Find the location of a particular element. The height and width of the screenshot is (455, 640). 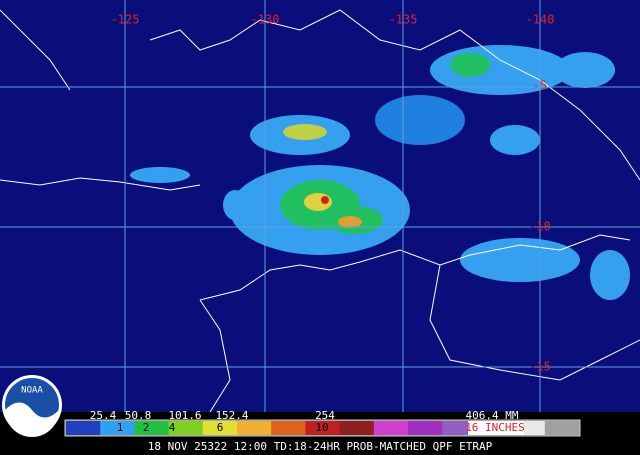

lat-label: -5 is located at coordinates (540, 86).